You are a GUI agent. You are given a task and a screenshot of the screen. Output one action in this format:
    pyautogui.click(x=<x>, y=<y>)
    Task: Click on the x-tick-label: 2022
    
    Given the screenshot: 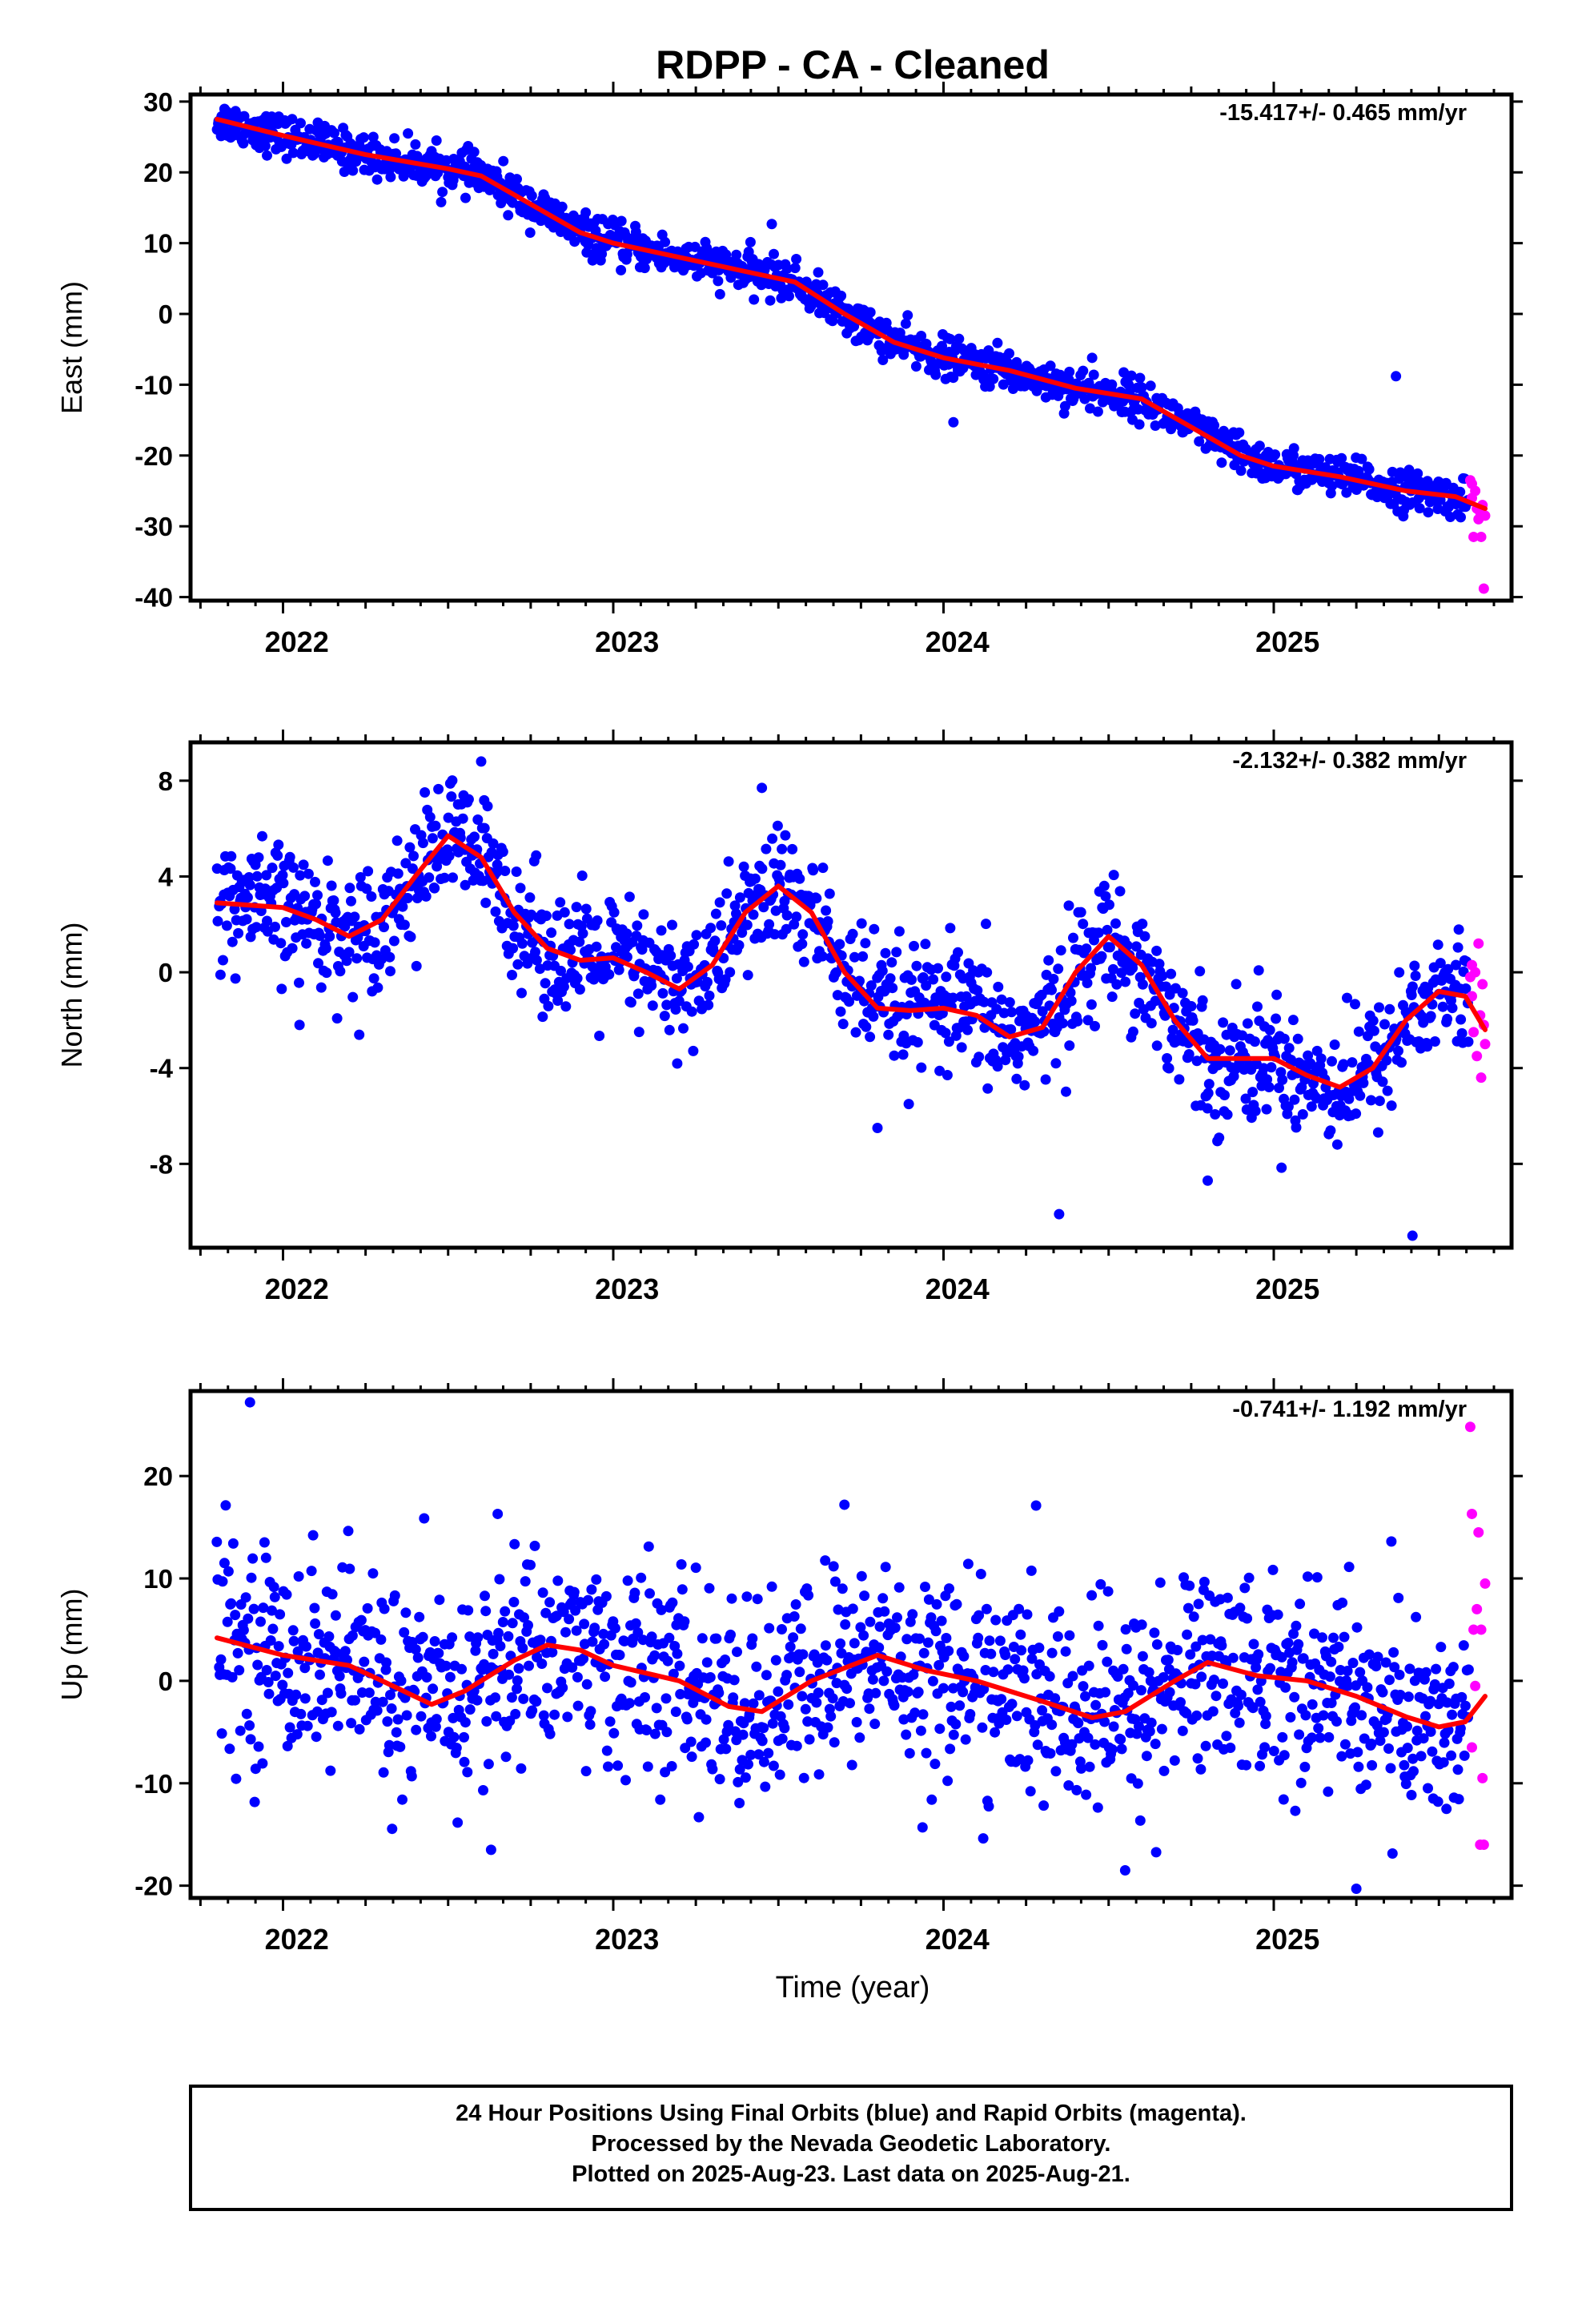 What is the action you would take?
    pyautogui.click(x=297, y=641)
    